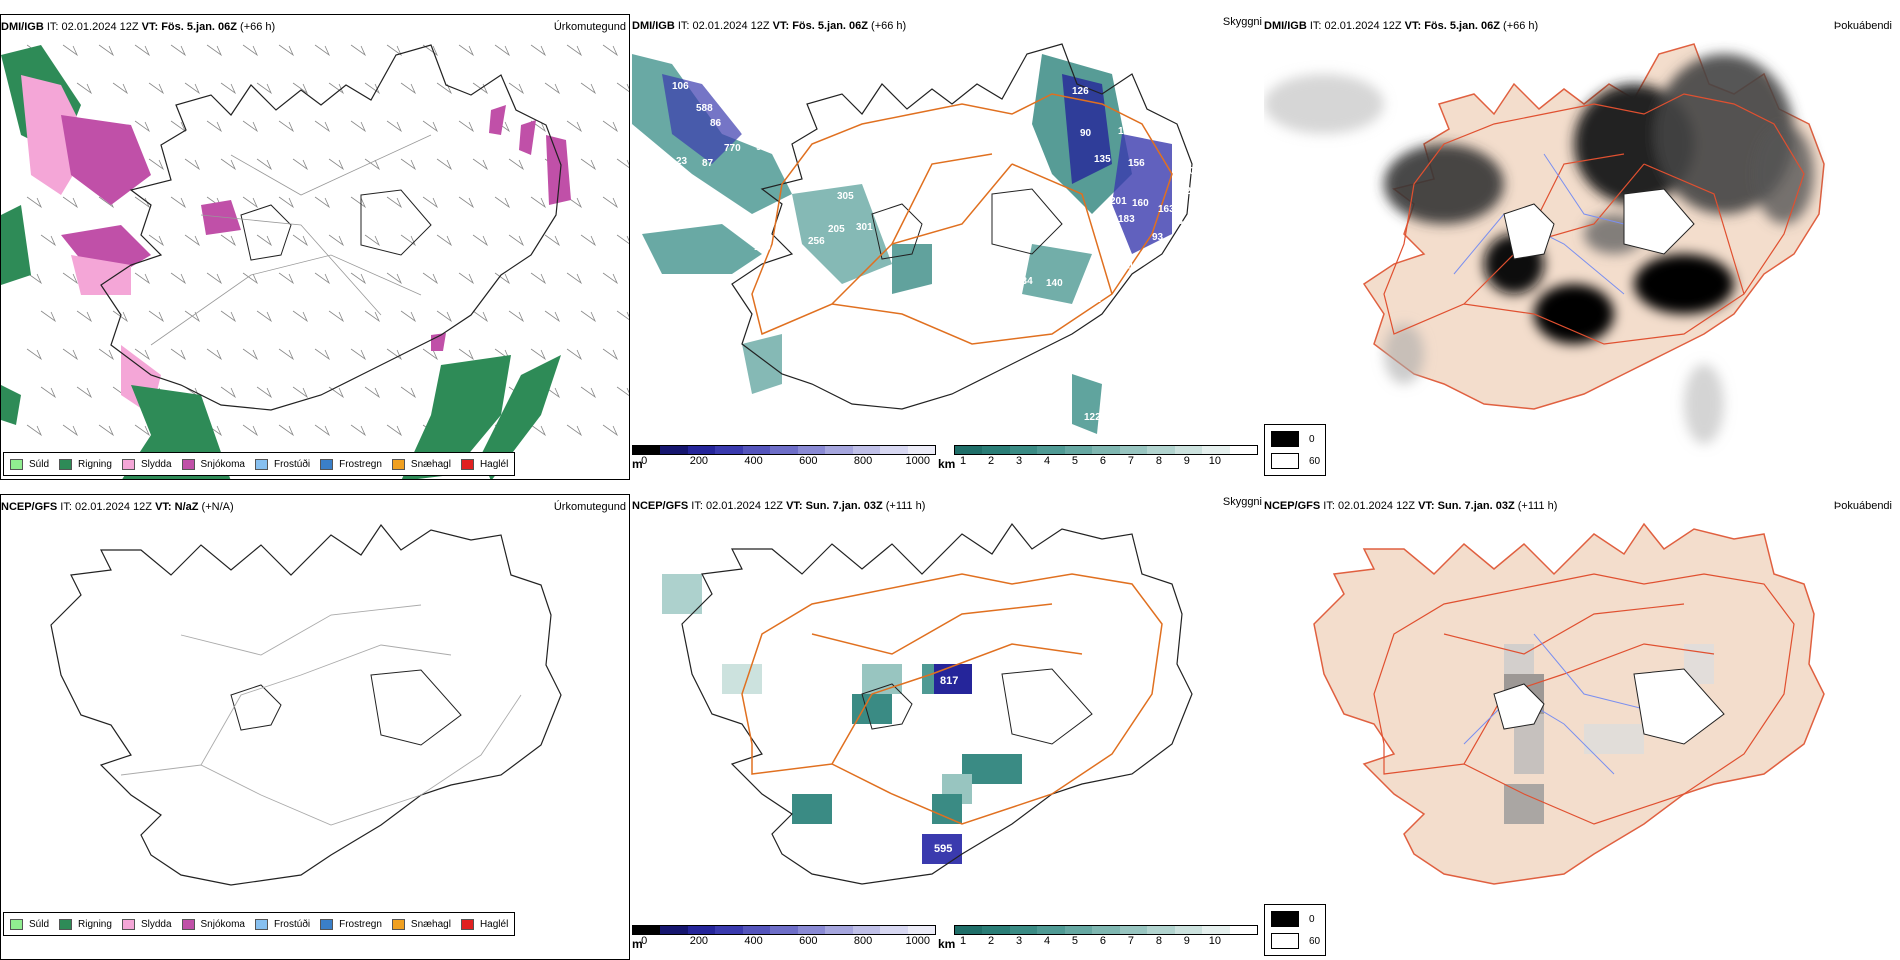 Image resolution: width=1900 pixels, height=960 pixels. What do you see at coordinates (962, 219) in the screenshot?
I see `road-network` at bounding box center [962, 219].